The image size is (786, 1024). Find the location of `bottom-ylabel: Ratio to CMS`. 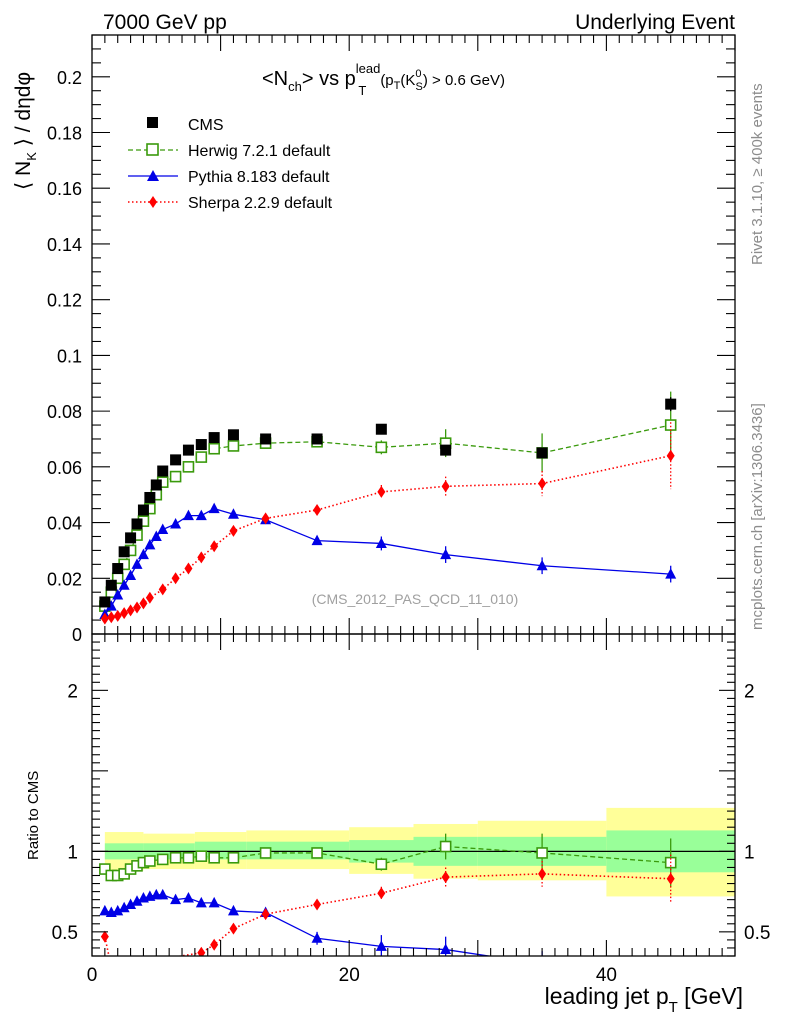

bottom-ylabel: Ratio to CMS is located at coordinates (33, 815).